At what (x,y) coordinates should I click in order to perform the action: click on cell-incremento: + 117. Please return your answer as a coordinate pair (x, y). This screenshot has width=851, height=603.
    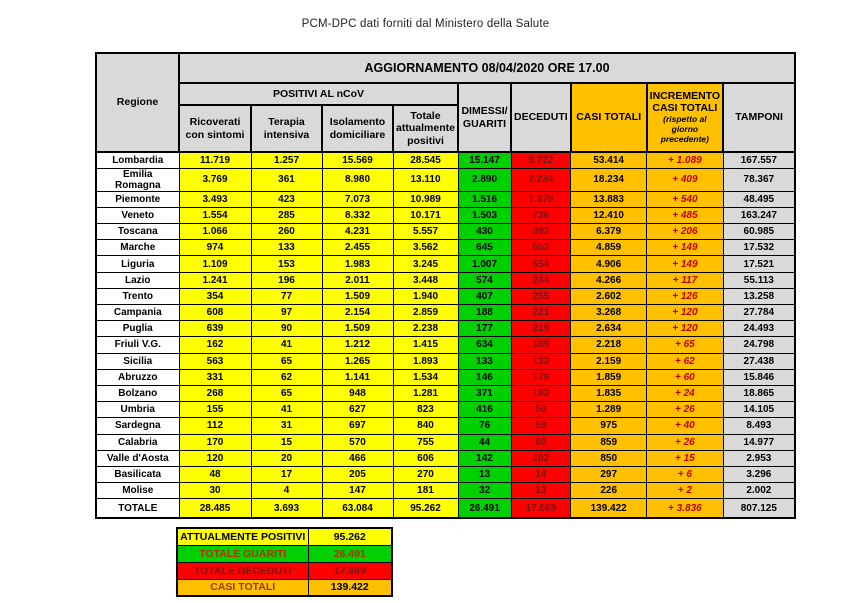
    Looking at the image, I should click on (685, 280).